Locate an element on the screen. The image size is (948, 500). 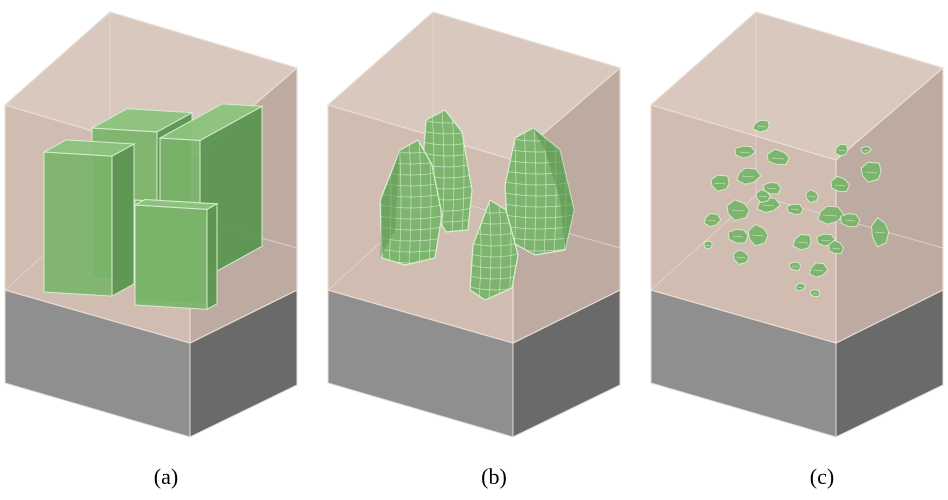
block-back-right-top is located at coordinates (211, 122).